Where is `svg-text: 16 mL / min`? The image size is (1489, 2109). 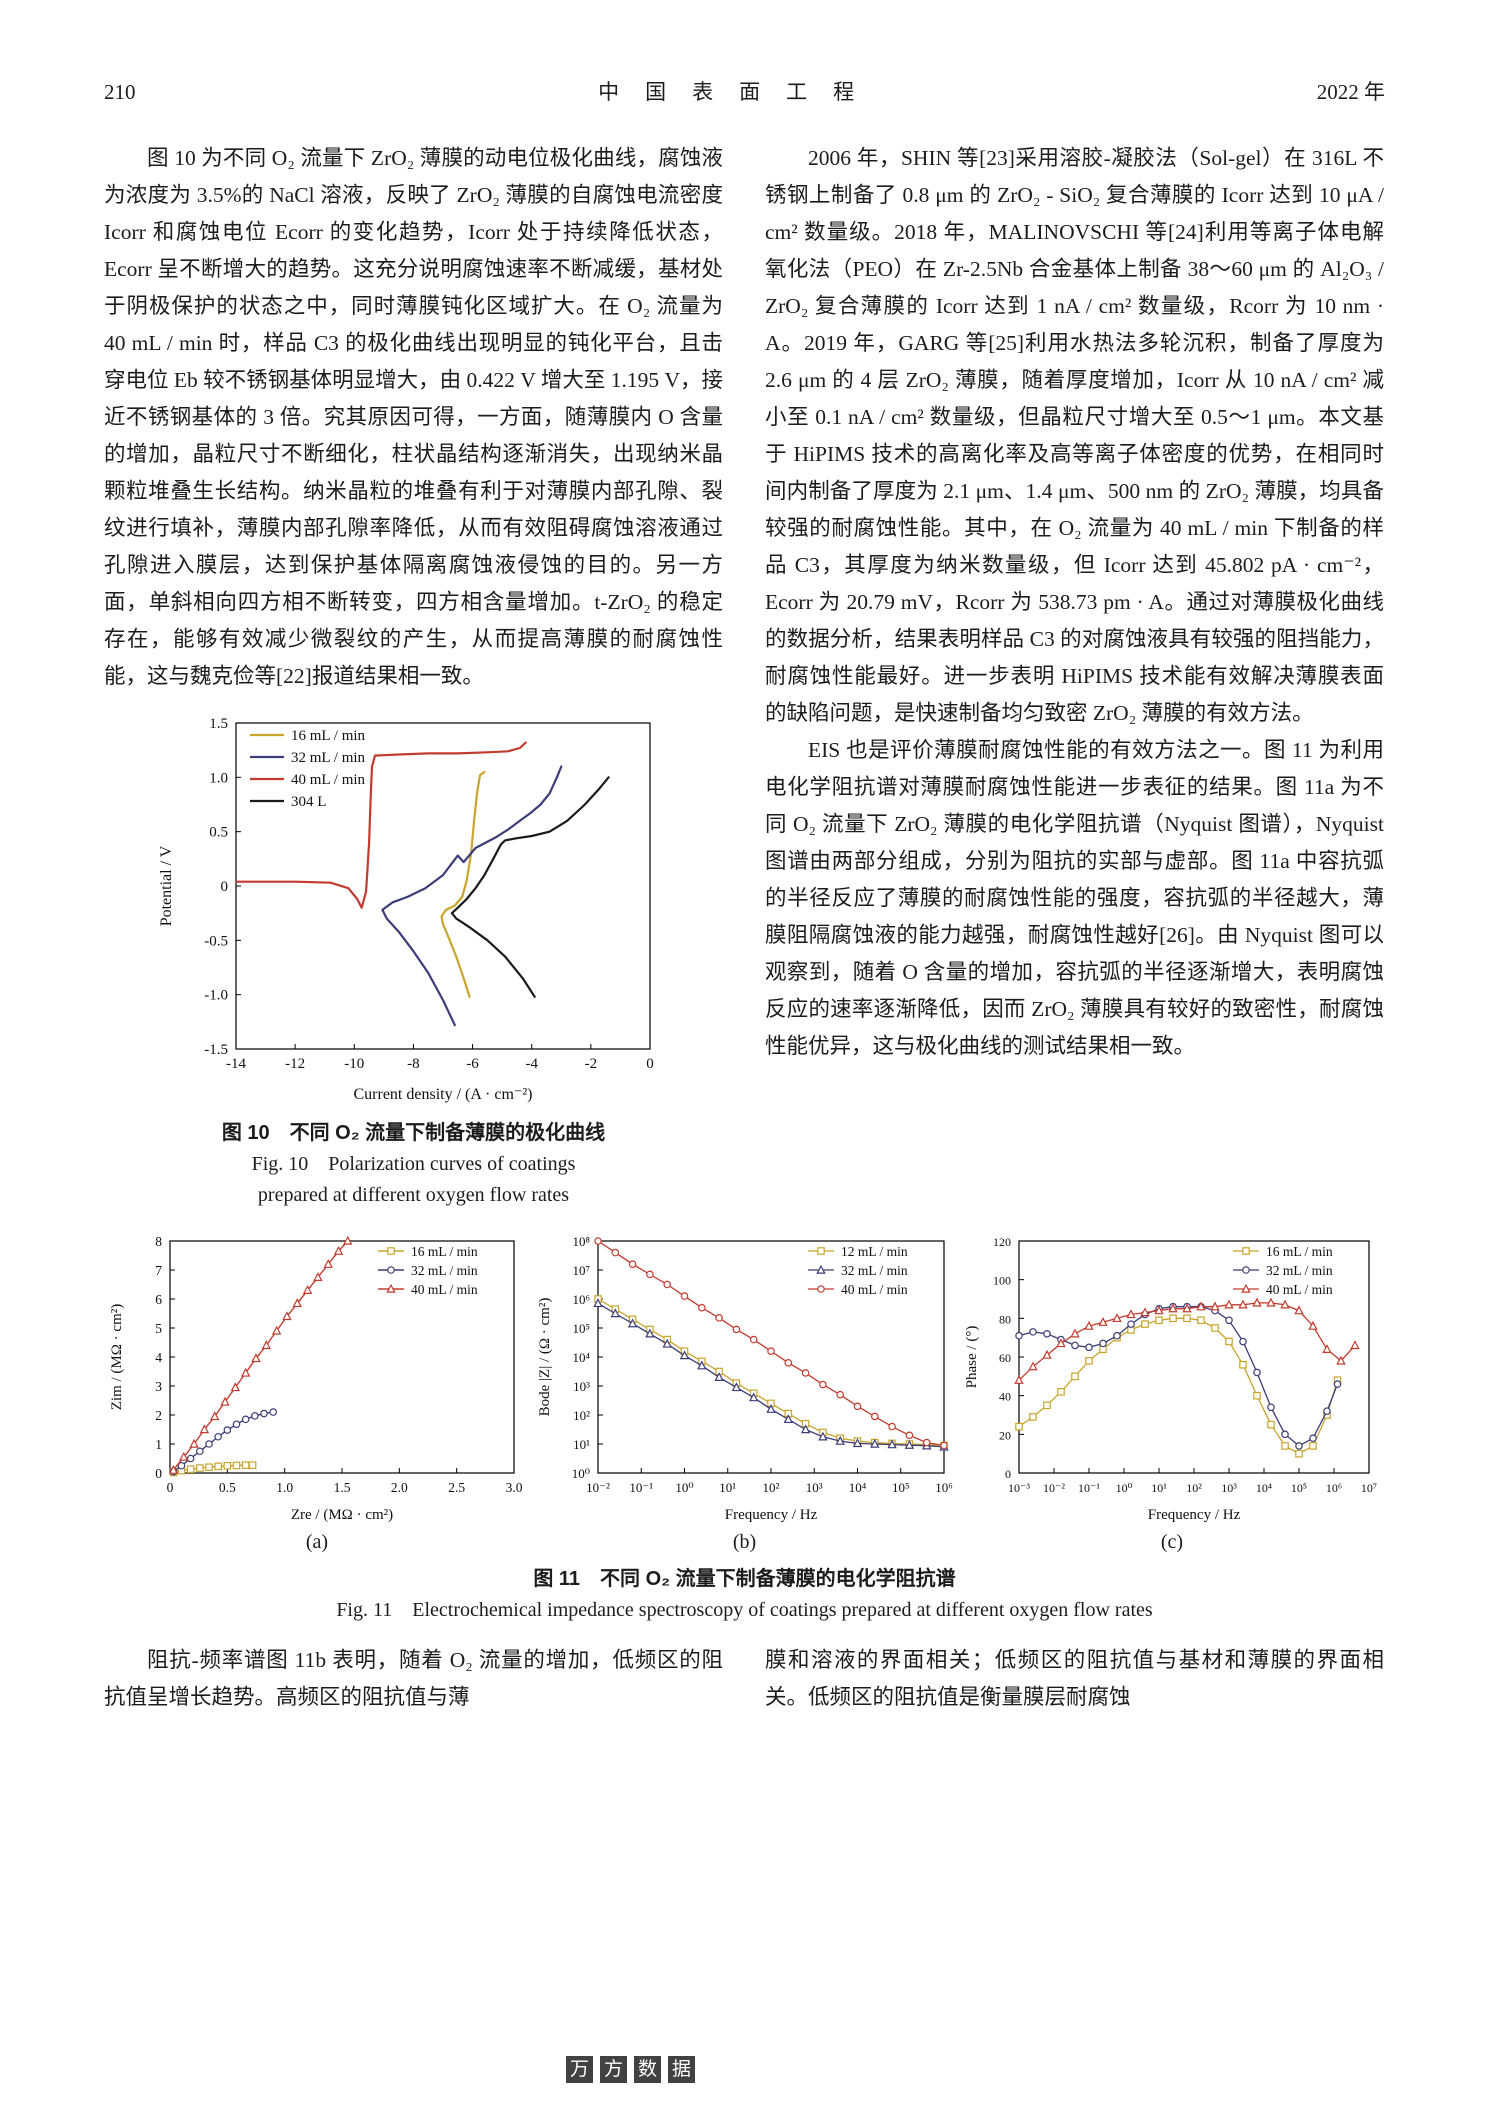
svg-text: 16 mL / min is located at coordinates (1299, 1251).